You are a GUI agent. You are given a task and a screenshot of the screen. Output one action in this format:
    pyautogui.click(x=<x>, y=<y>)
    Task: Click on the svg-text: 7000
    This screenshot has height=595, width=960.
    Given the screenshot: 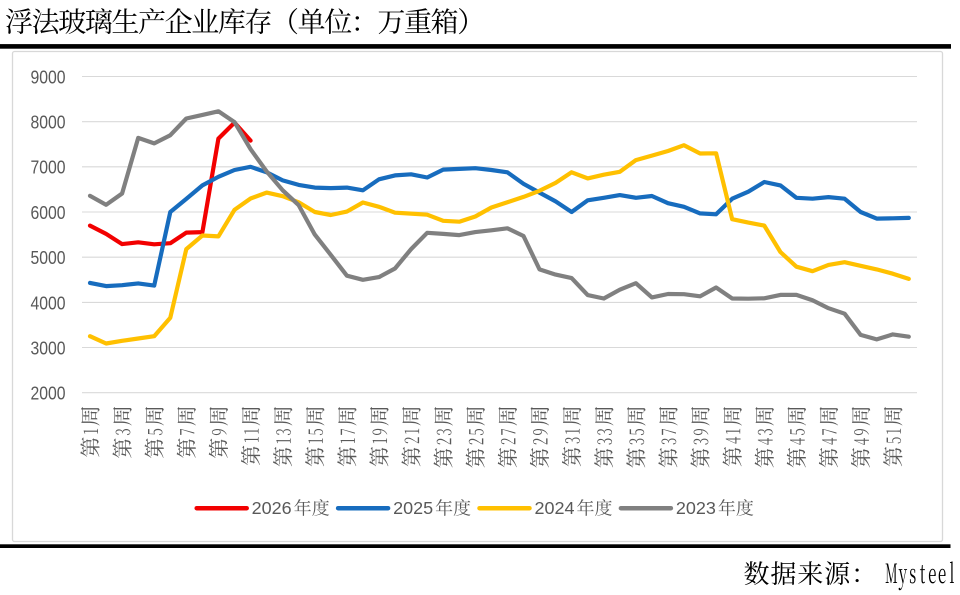 What is the action you would take?
    pyautogui.click(x=48, y=167)
    